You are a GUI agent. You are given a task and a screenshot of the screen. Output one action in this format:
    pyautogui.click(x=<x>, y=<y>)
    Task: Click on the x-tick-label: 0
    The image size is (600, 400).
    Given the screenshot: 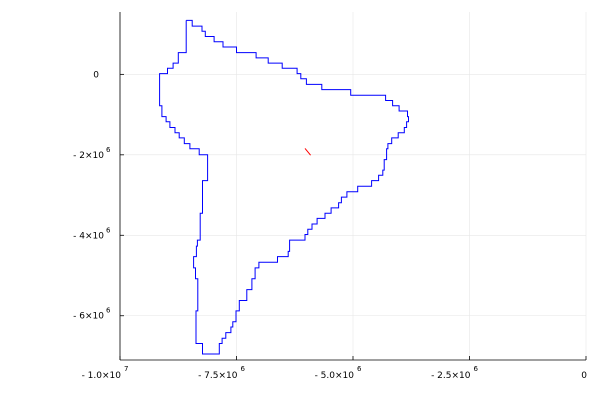 What is the action you would take?
    pyautogui.click(x=584, y=376)
    